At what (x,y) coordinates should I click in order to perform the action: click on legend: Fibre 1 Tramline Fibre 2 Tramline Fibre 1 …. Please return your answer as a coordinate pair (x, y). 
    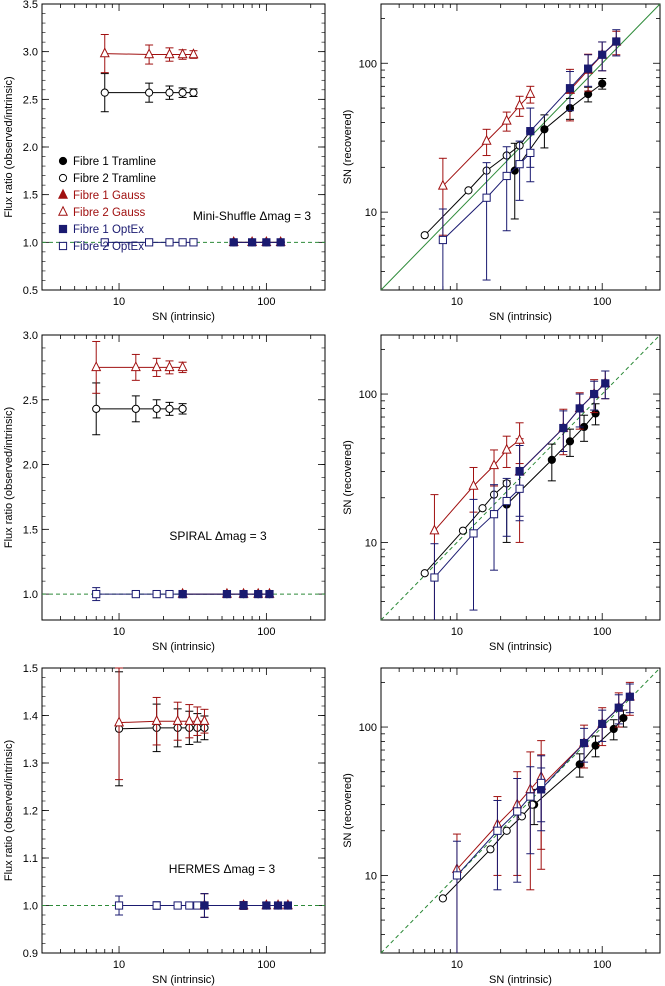
    Looking at the image, I should click on (106, 204).